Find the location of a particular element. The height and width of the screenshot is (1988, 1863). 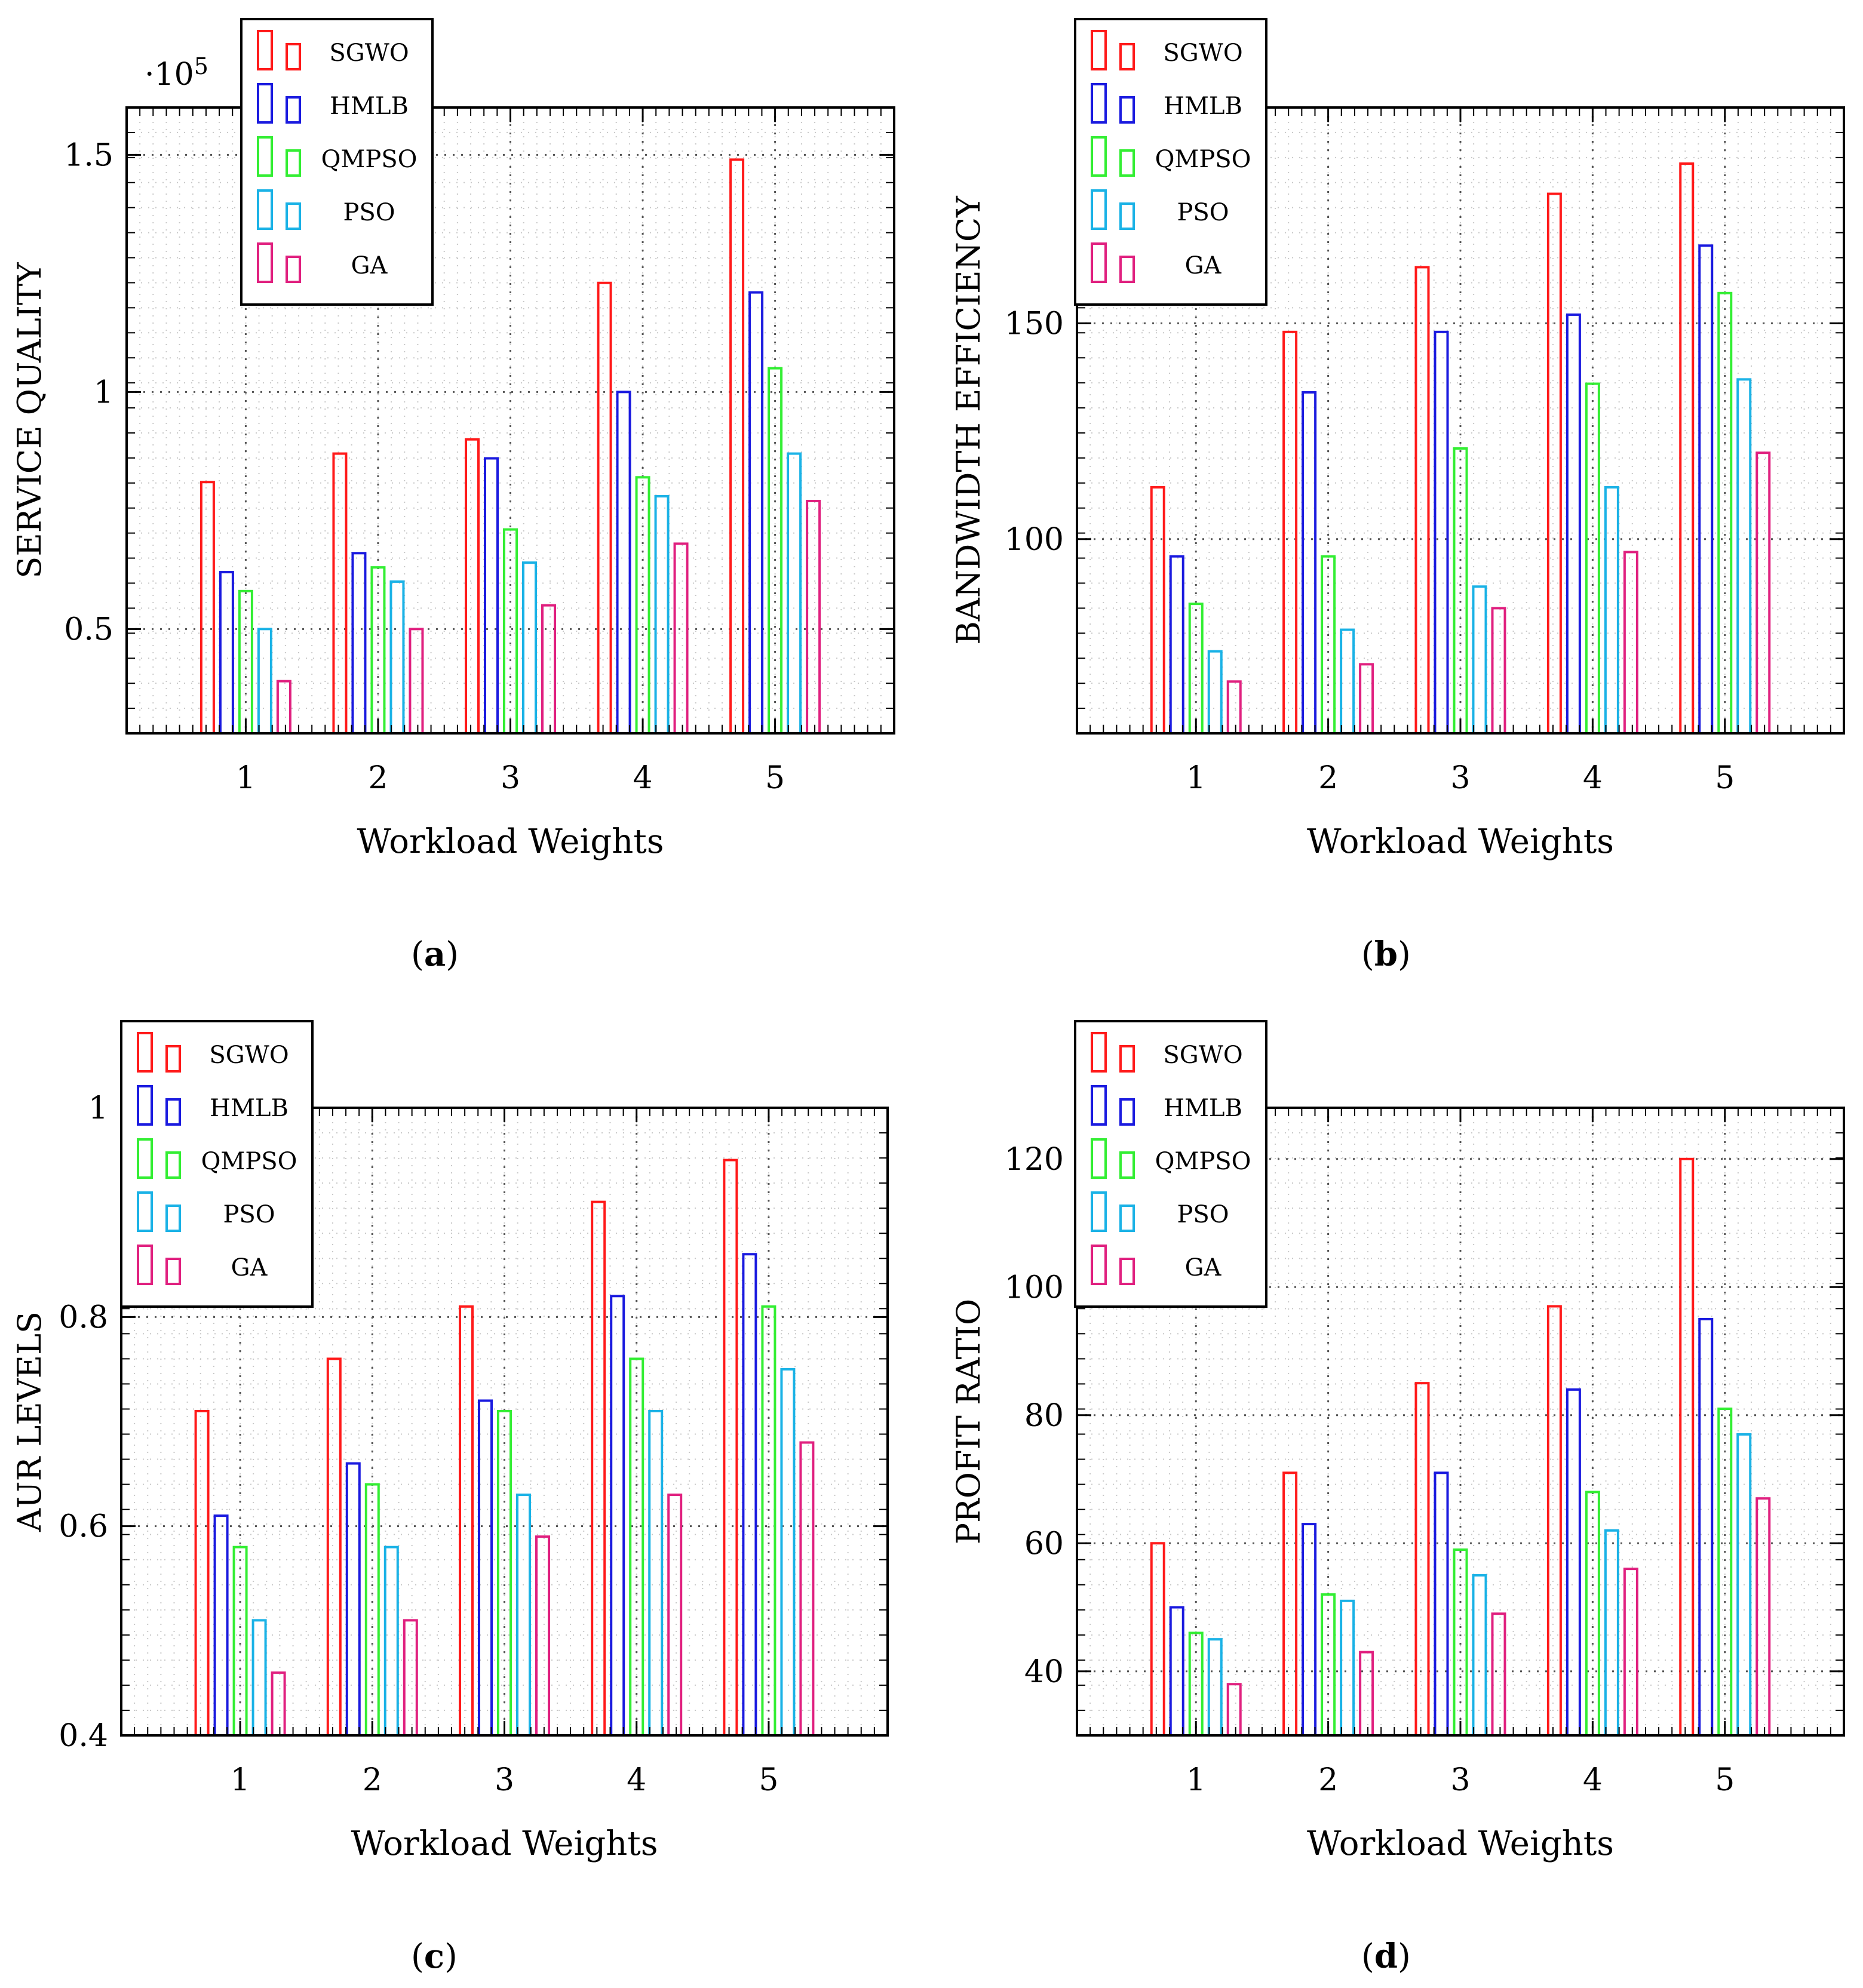

legend-label-qmpso: QMPSO is located at coordinates (249, 1161).